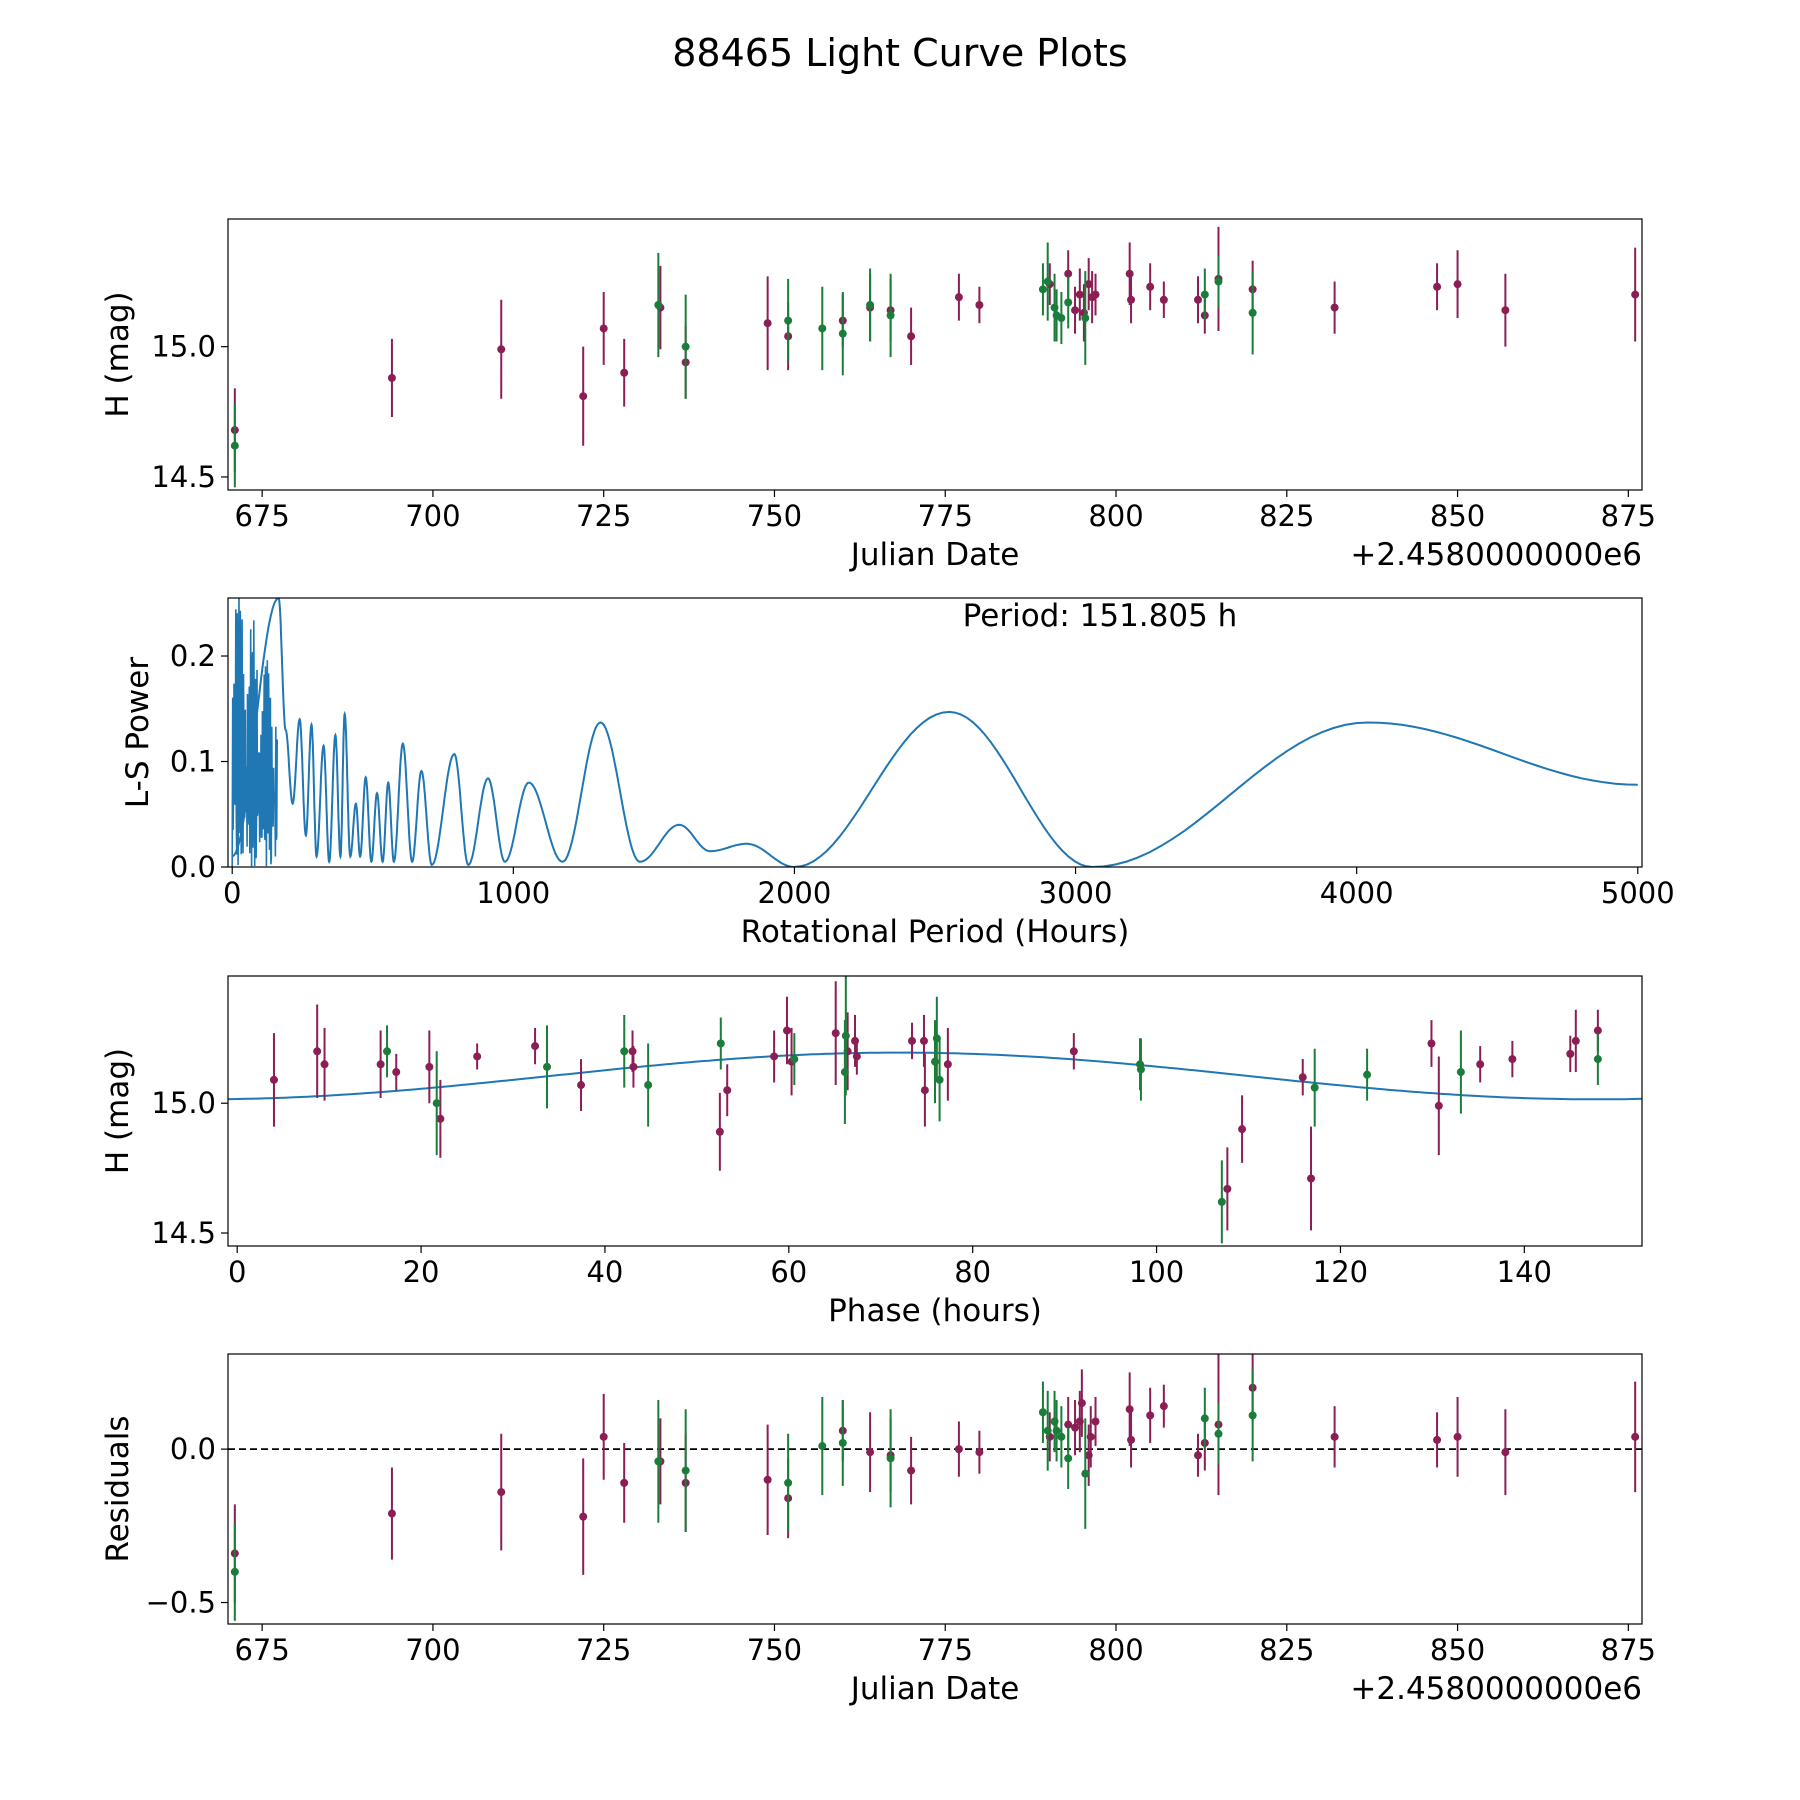 This screenshot has width=1800, height=1800. What do you see at coordinates (1286, 516) in the screenshot?
I see `x-tick-label: 825` at bounding box center [1286, 516].